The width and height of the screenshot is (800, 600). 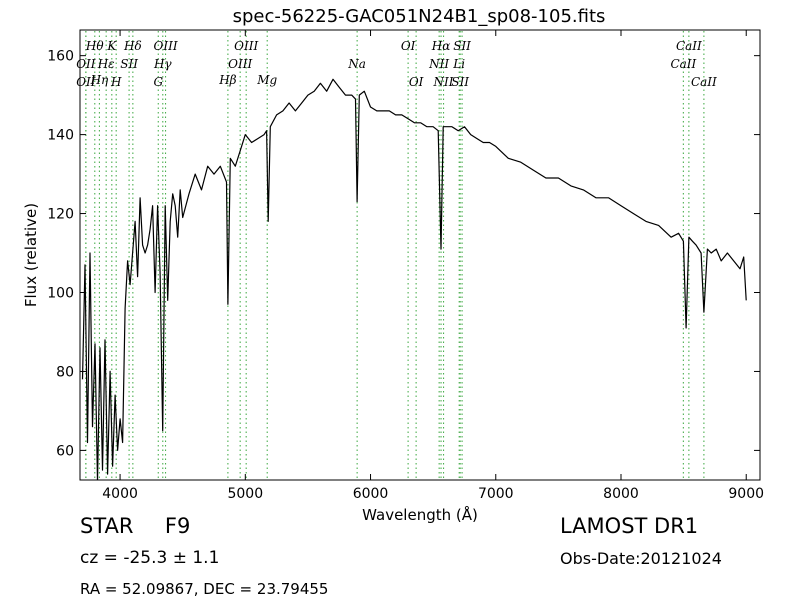 What do you see at coordinates (227, 80) in the screenshot?
I see `line-annotation-label: Hβ` at bounding box center [227, 80].